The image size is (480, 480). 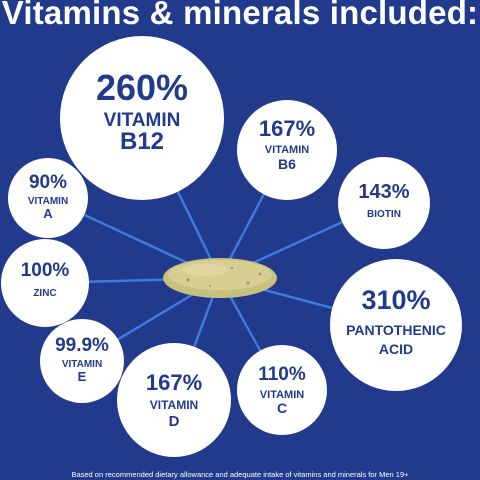 I want to click on nutrient-name-line: C, so click(x=282, y=408).